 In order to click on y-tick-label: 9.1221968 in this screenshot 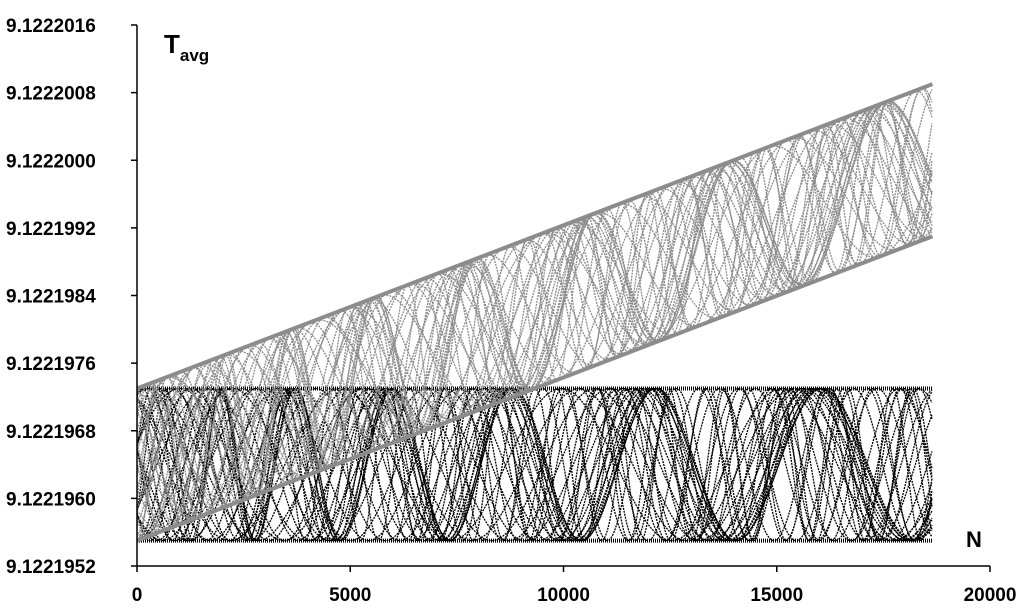, I will do `click(51, 432)`.